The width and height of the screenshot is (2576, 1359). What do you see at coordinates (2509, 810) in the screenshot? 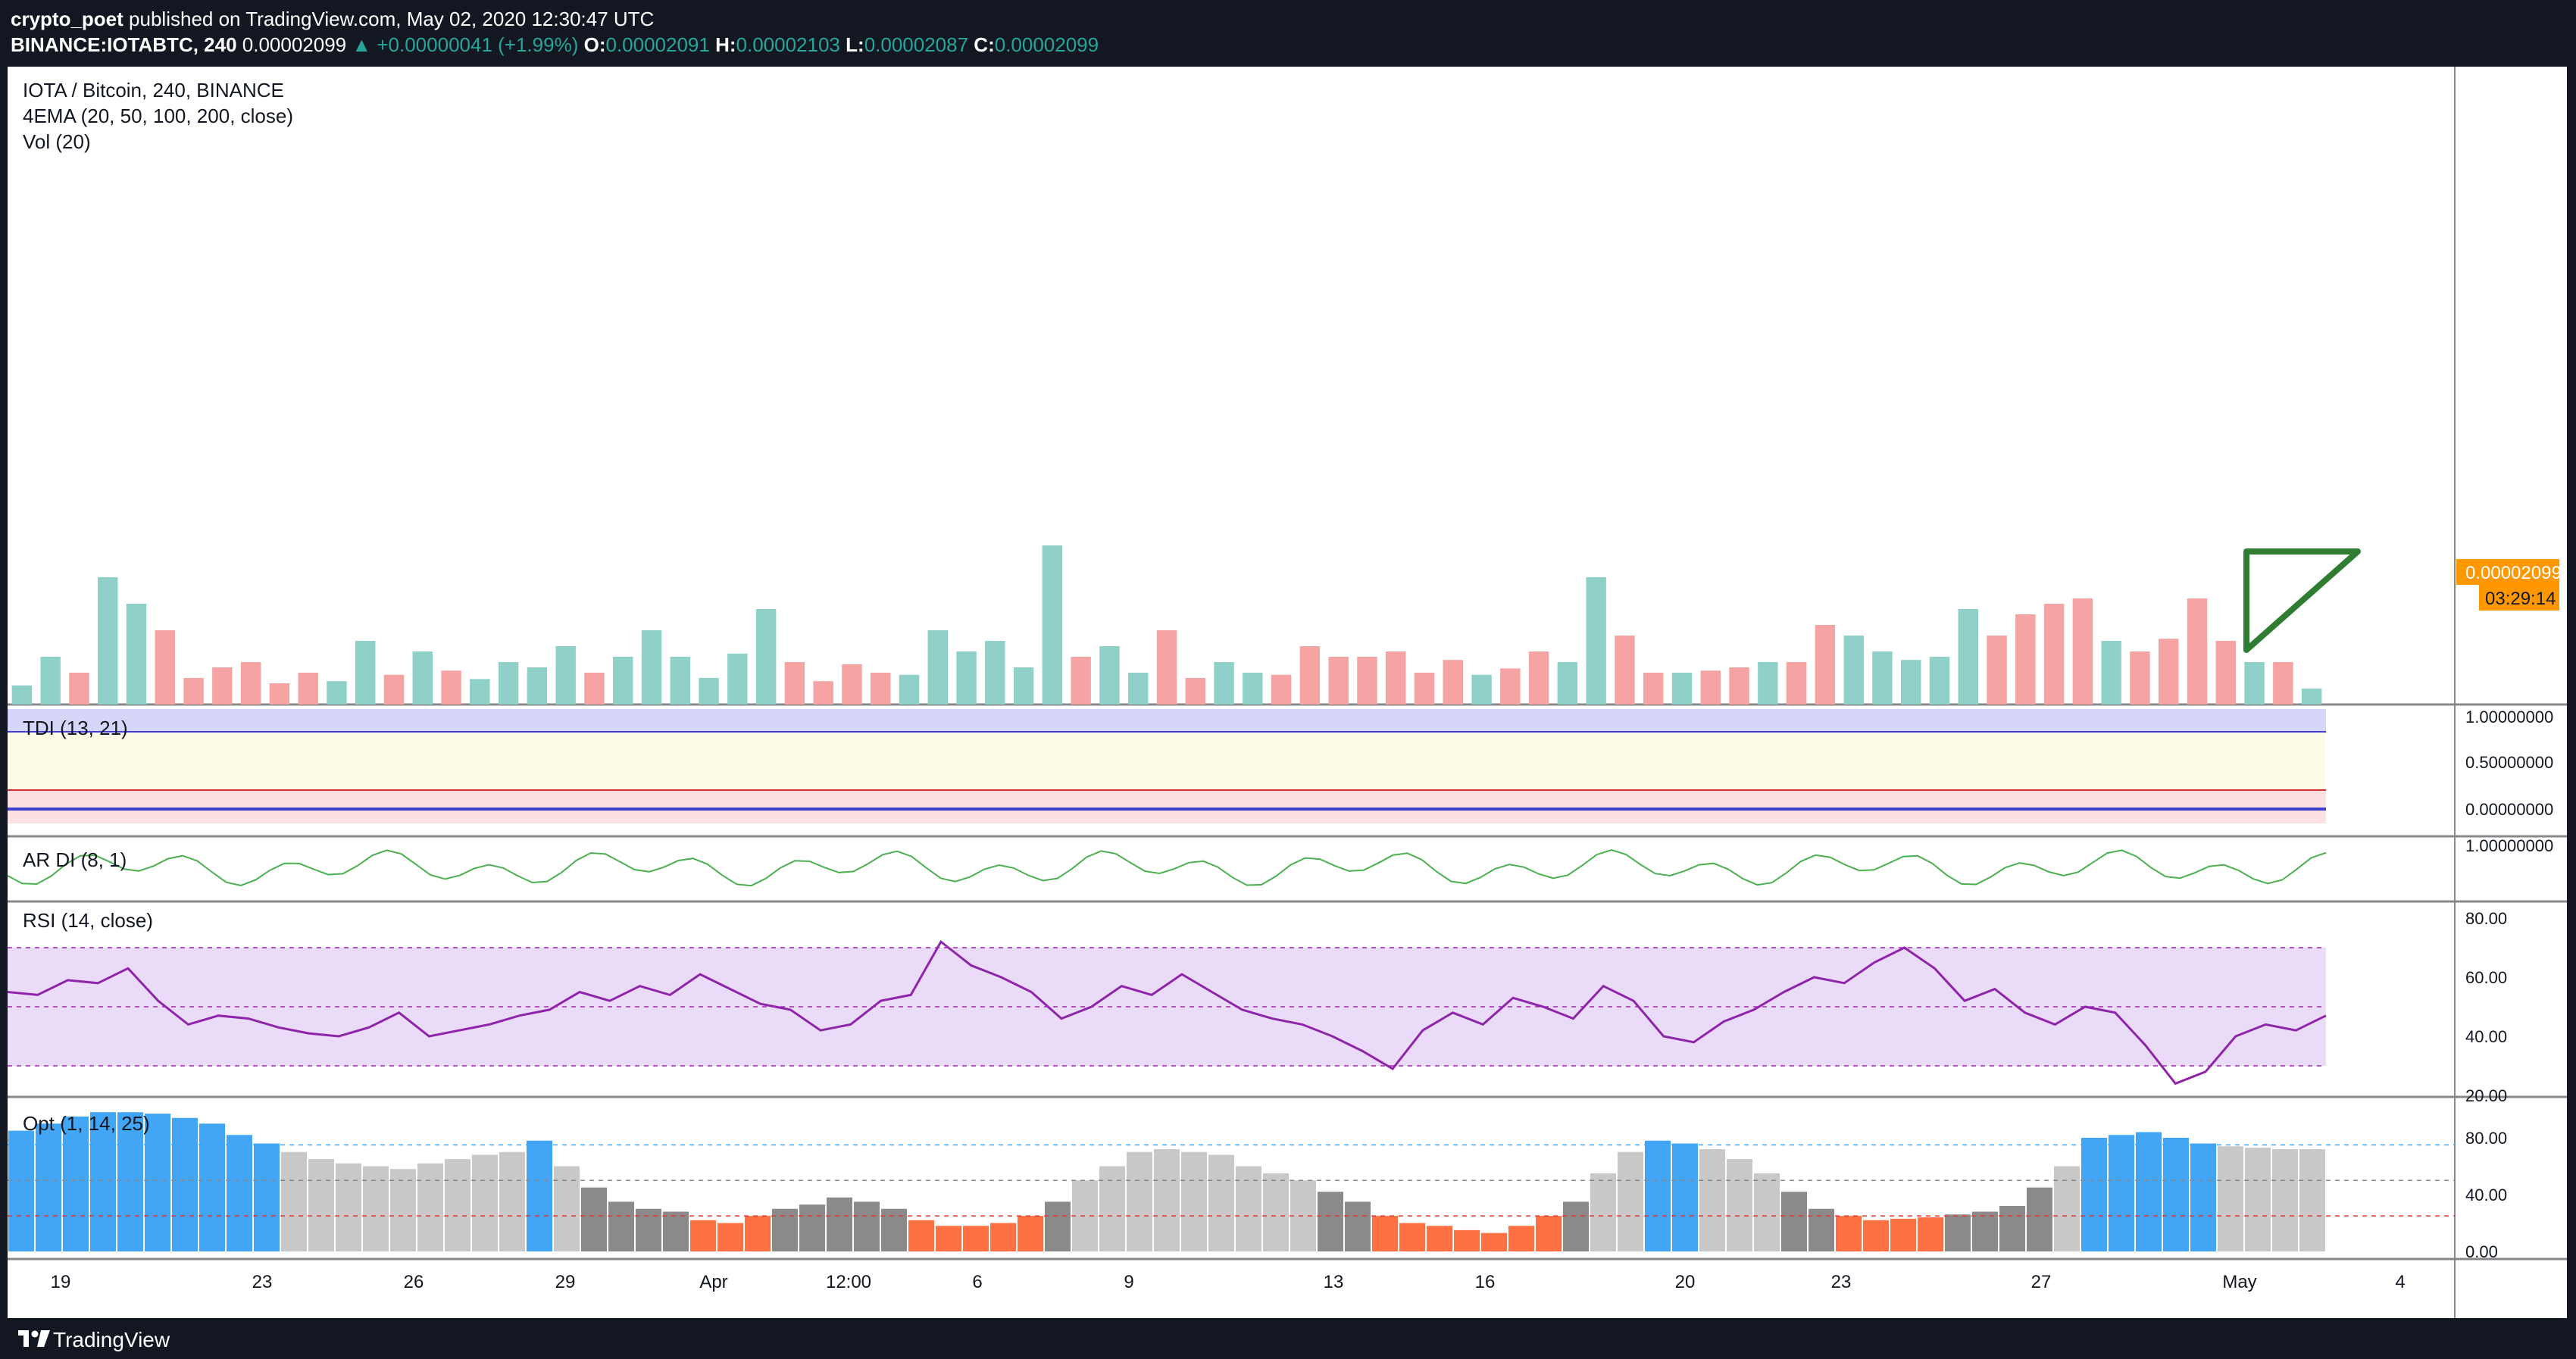
I see `tdi-tick-label: 0.00000000` at bounding box center [2509, 810].